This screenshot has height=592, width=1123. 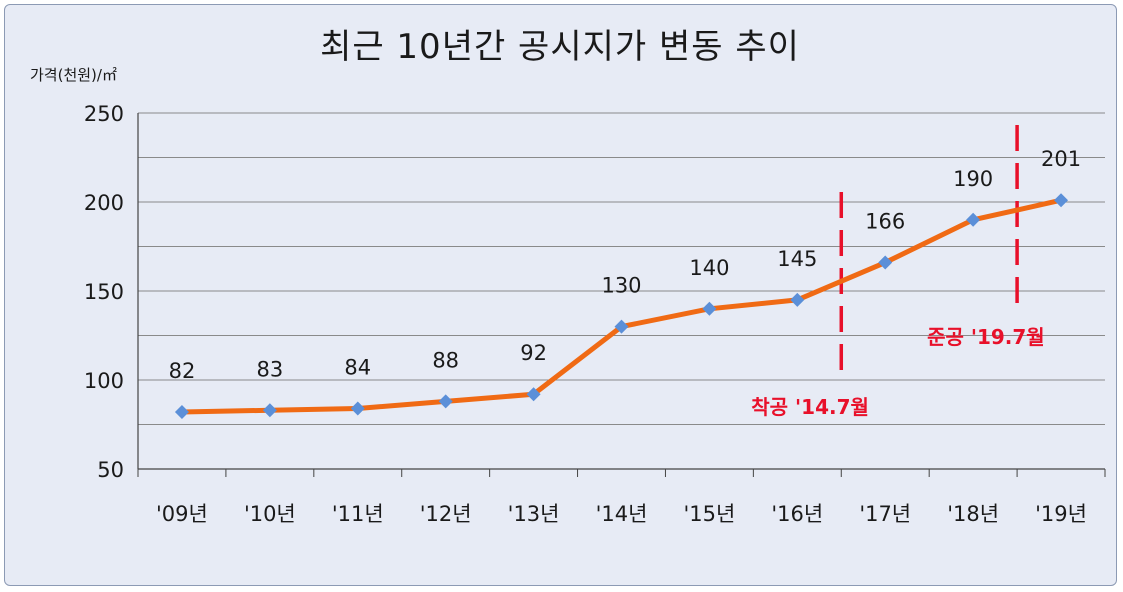 I want to click on annotation-lines, so click(x=929, y=251).